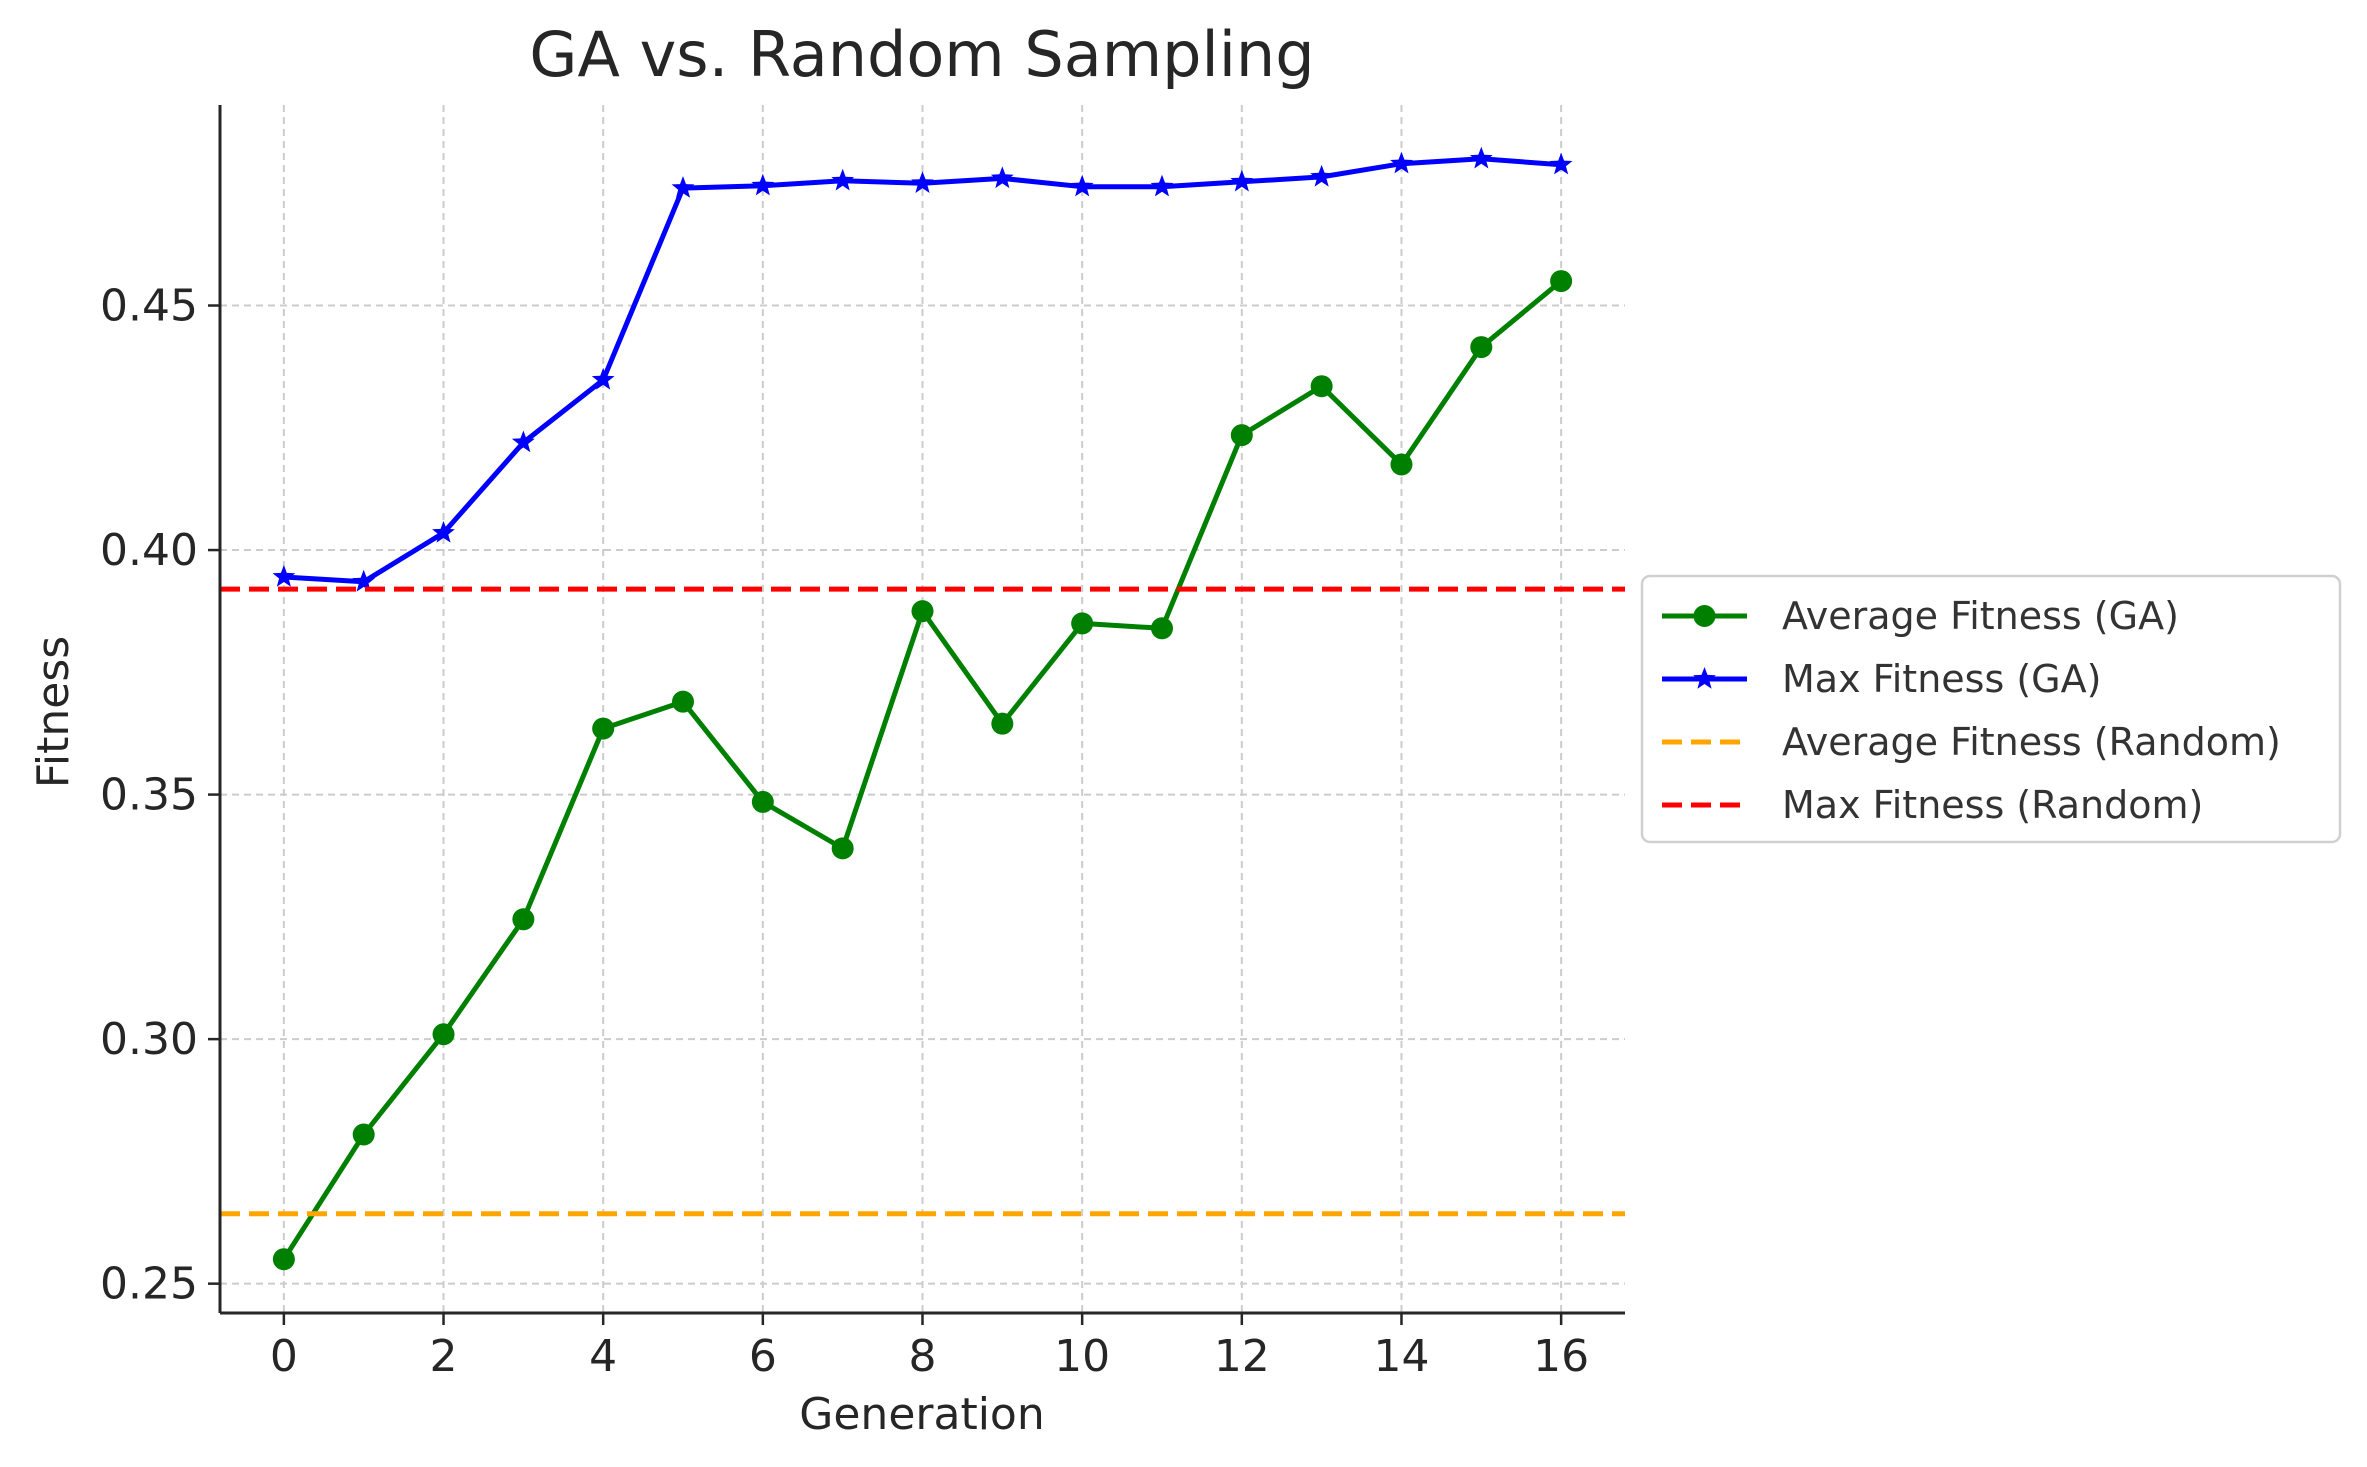  I want to click on x-tick-label: 10, so click(1082, 1356).